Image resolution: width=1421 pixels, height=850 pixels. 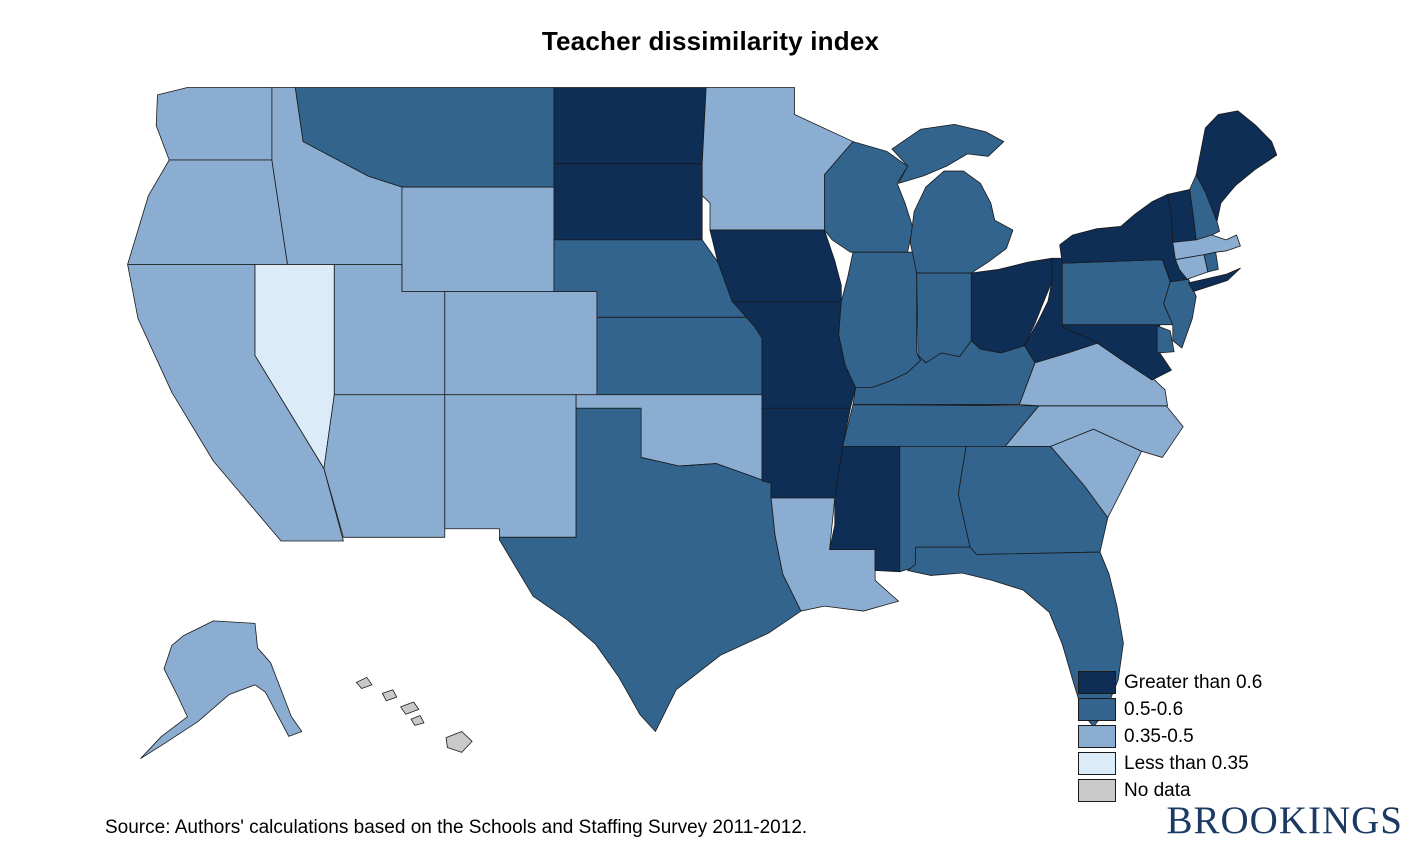 What do you see at coordinates (1214, 279) in the screenshot?
I see `state-ny` at bounding box center [1214, 279].